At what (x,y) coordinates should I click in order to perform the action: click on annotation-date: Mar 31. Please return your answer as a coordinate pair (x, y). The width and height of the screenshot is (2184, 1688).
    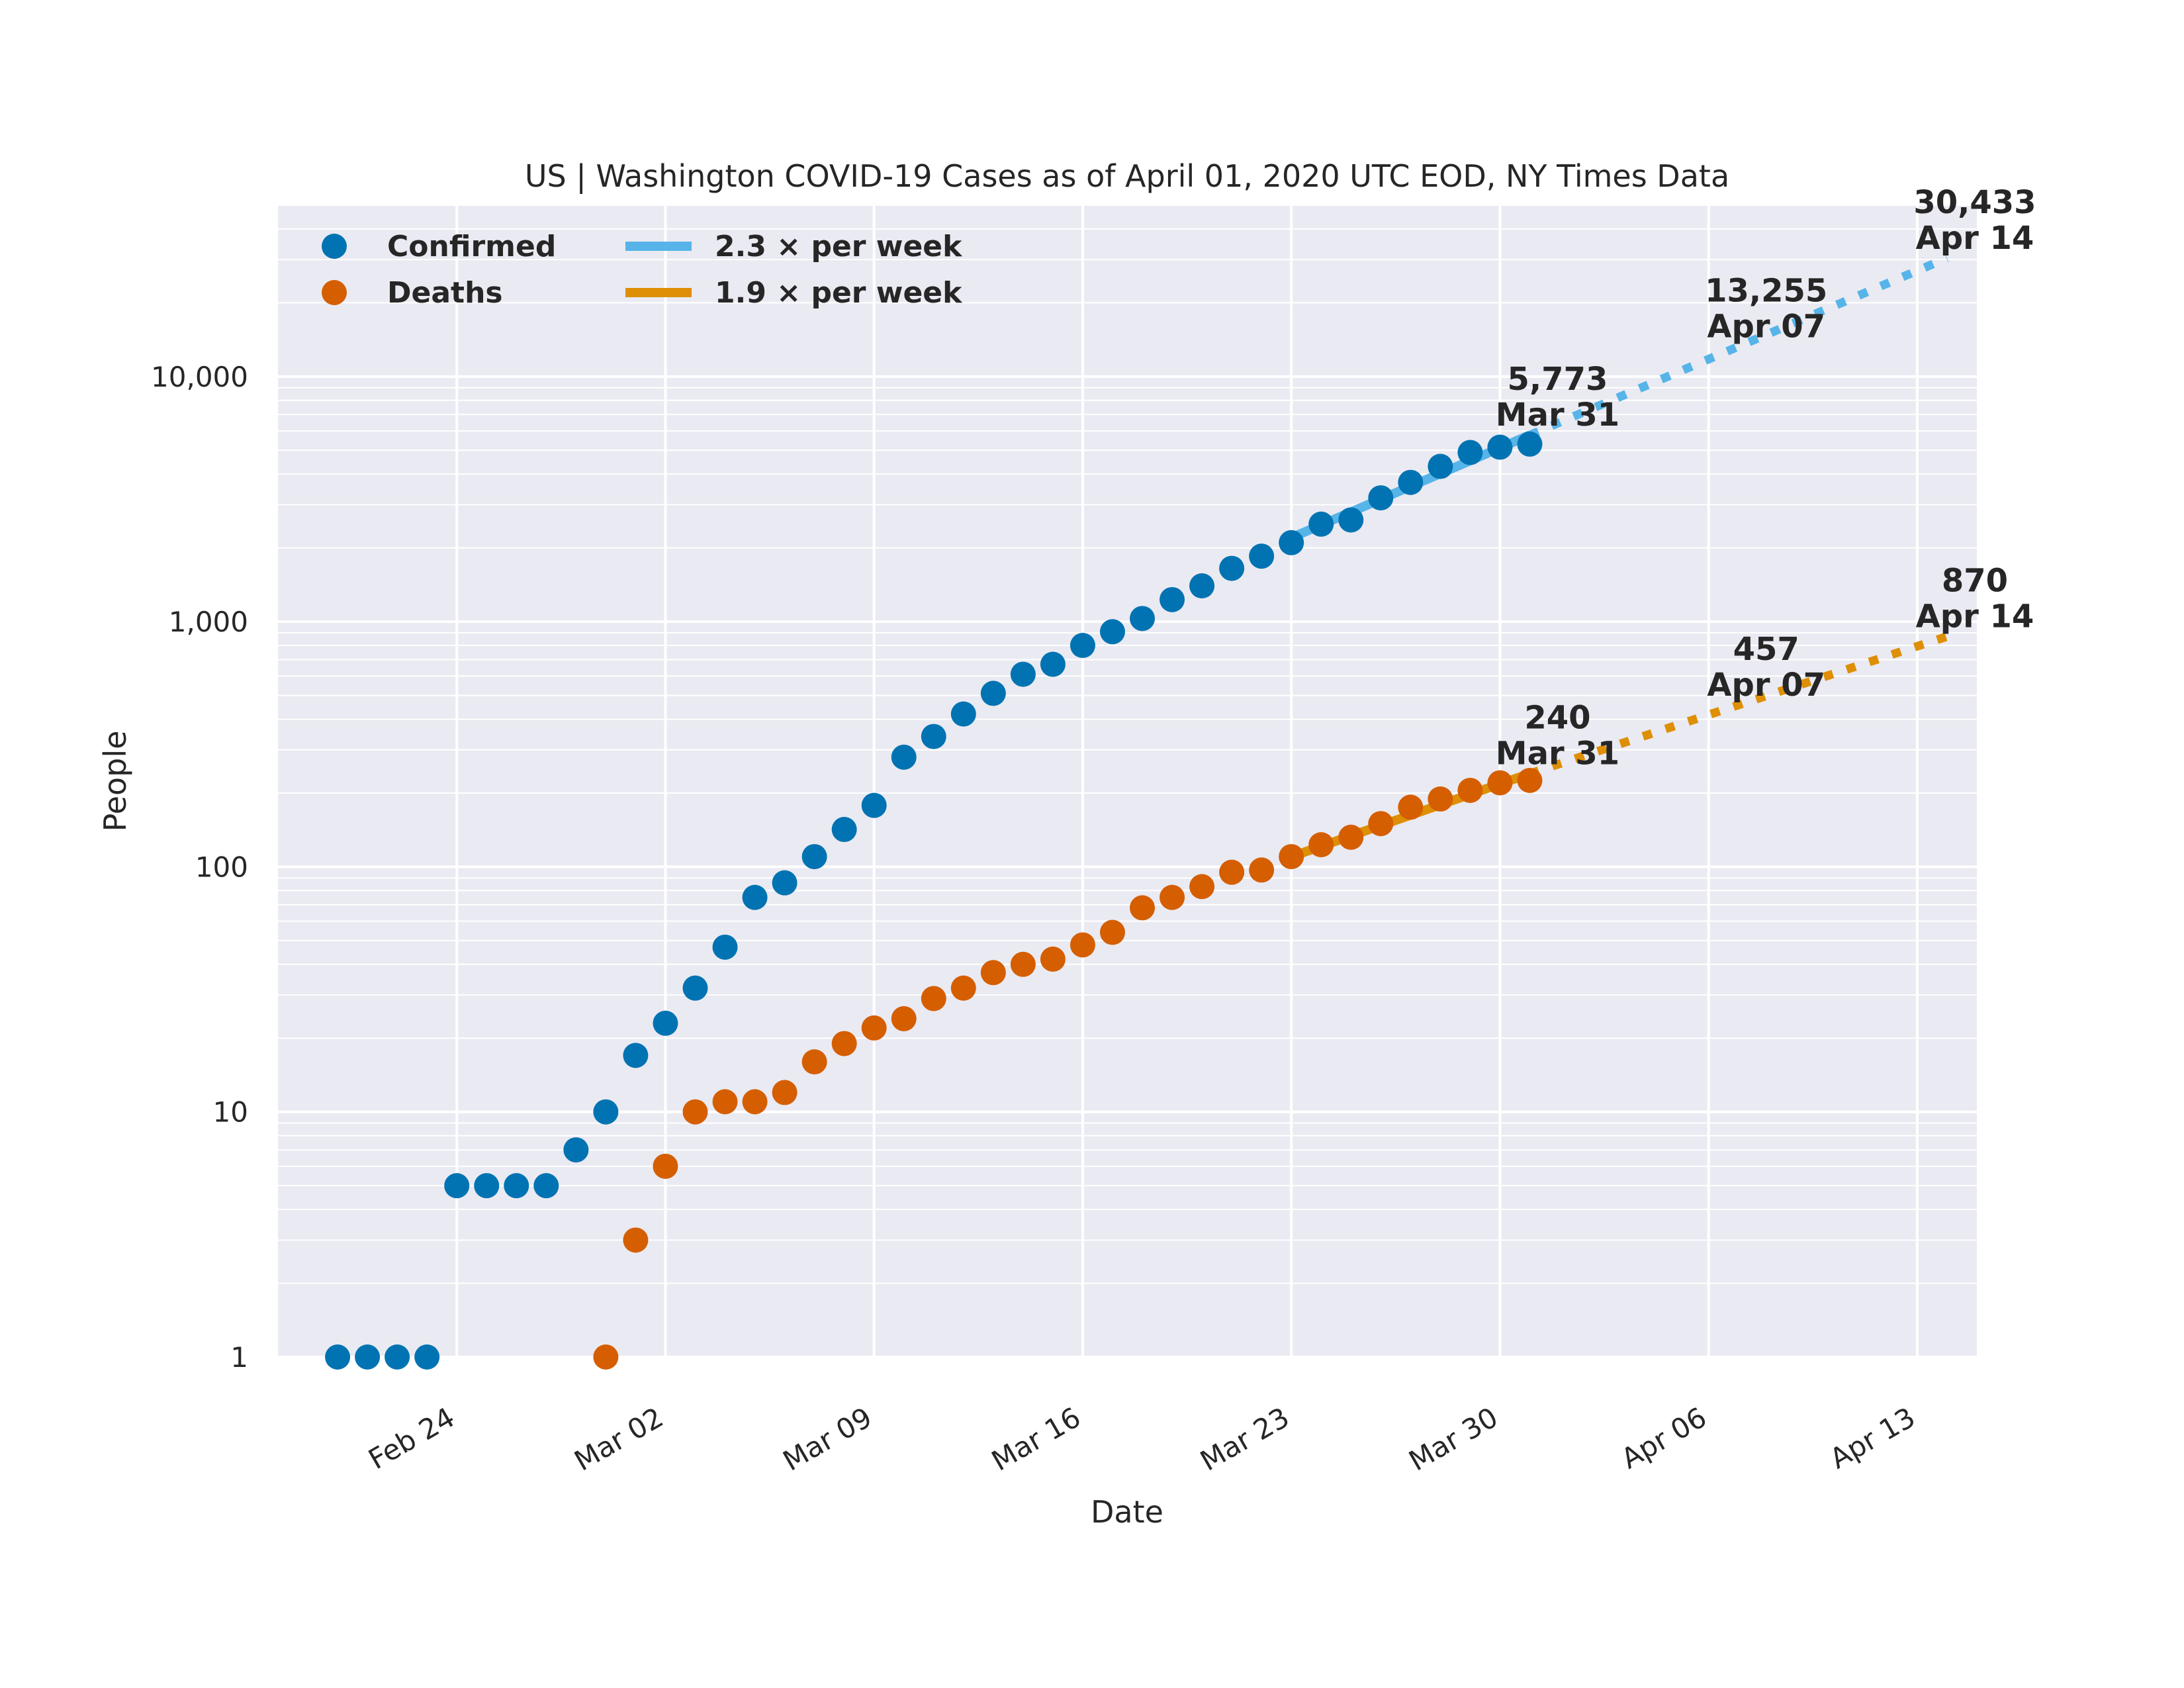
    Looking at the image, I should click on (1558, 754).